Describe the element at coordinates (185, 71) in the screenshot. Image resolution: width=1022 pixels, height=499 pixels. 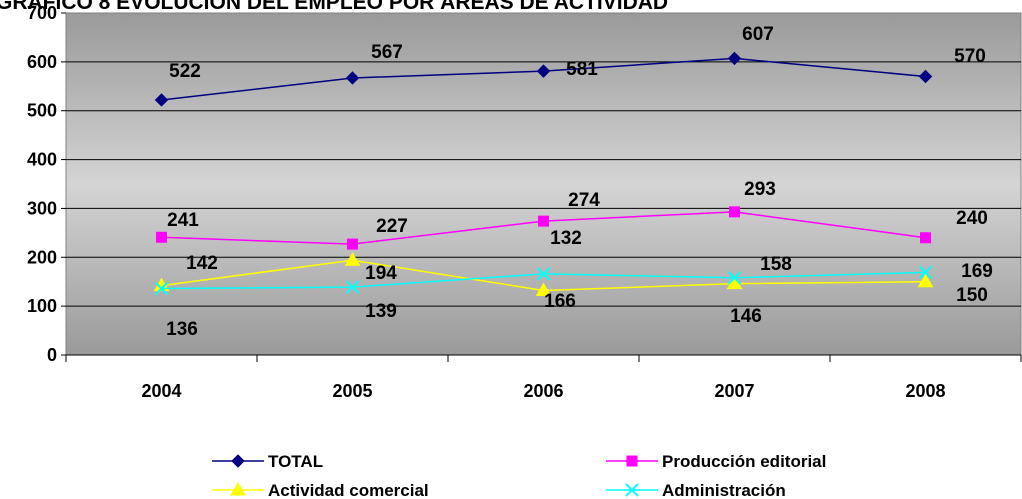
I see `data-label: 522` at that location.